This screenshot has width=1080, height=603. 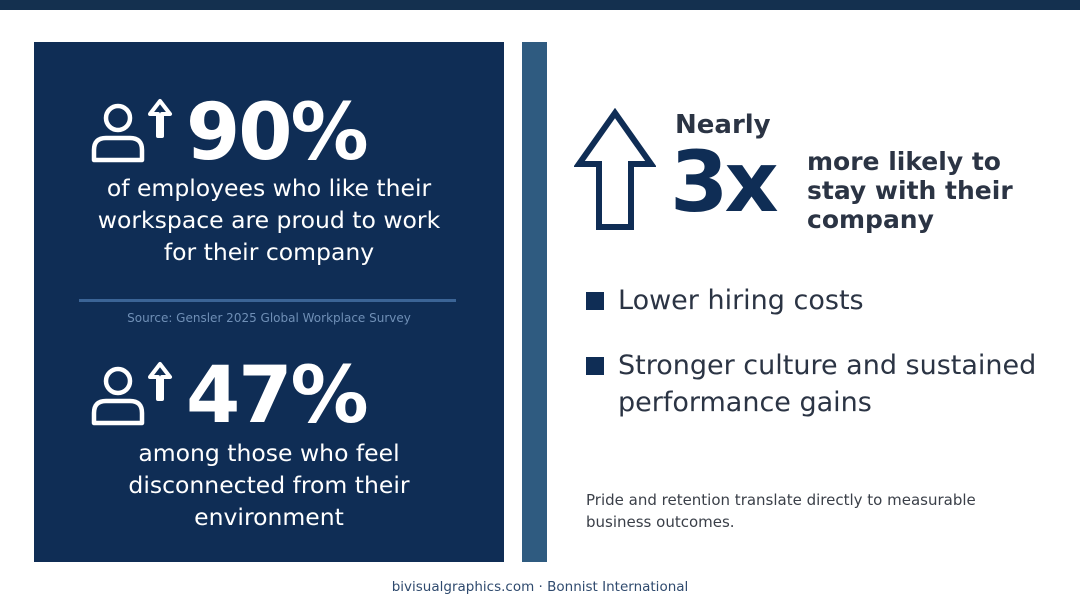 What do you see at coordinates (277, 133) in the screenshot?
I see `stat-value-90: 90%` at bounding box center [277, 133].